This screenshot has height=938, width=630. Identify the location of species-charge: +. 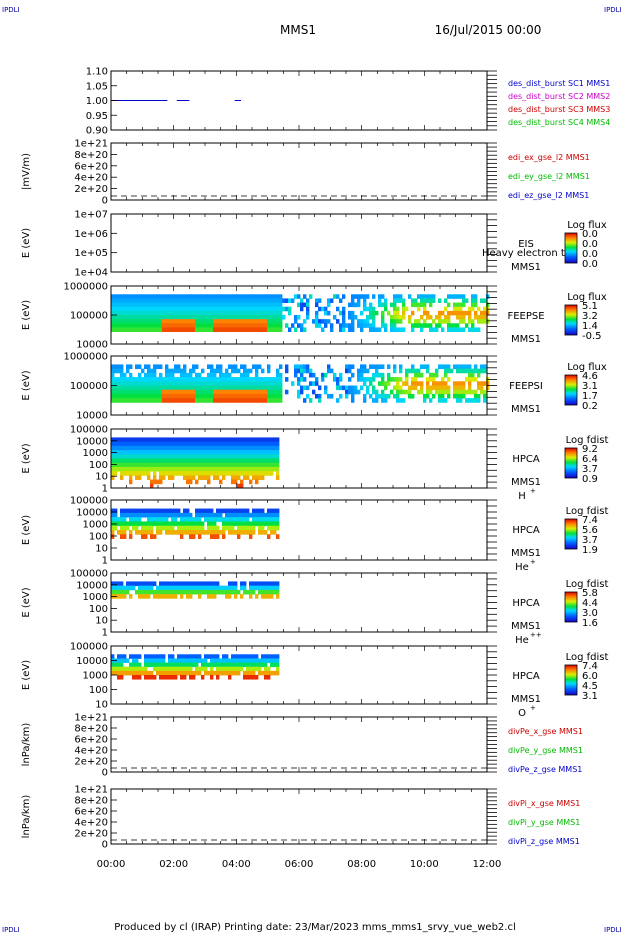
(533, 562).